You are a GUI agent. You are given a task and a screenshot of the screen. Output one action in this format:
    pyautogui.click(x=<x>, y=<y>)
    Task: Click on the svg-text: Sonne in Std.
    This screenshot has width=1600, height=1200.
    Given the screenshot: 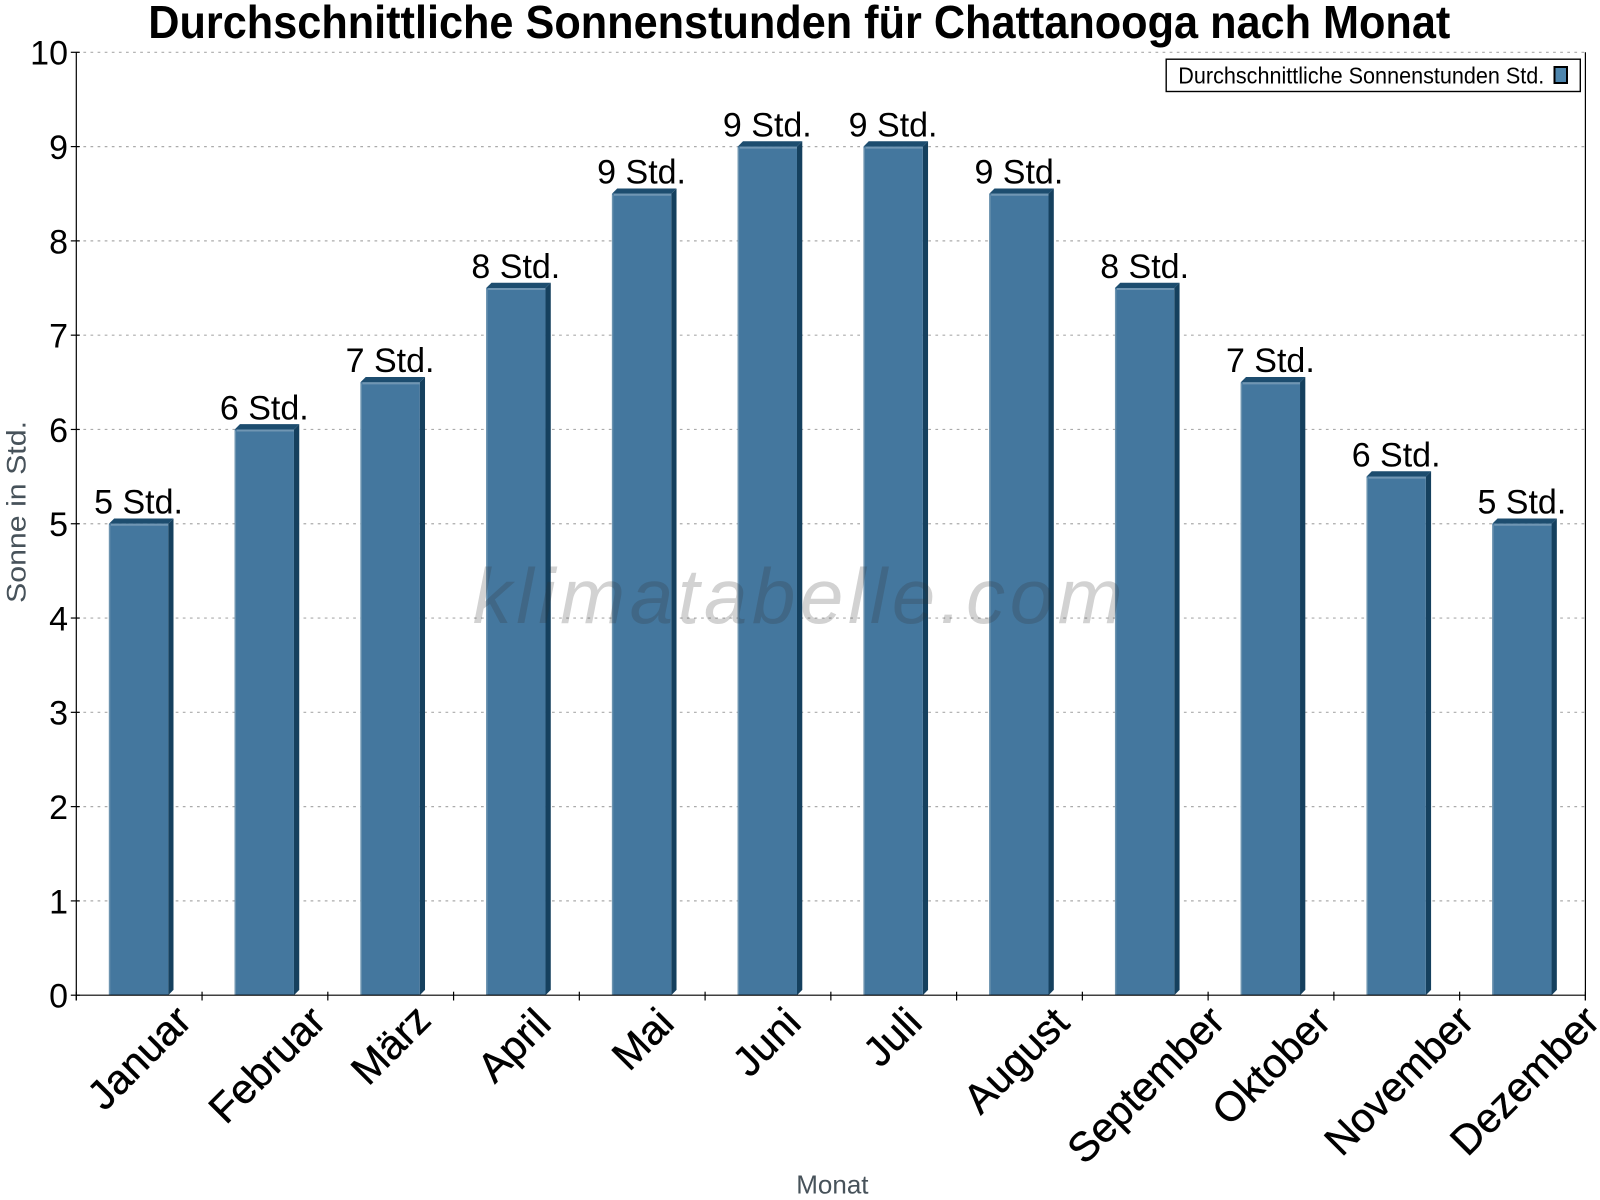 What is the action you would take?
    pyautogui.click(x=16, y=512)
    